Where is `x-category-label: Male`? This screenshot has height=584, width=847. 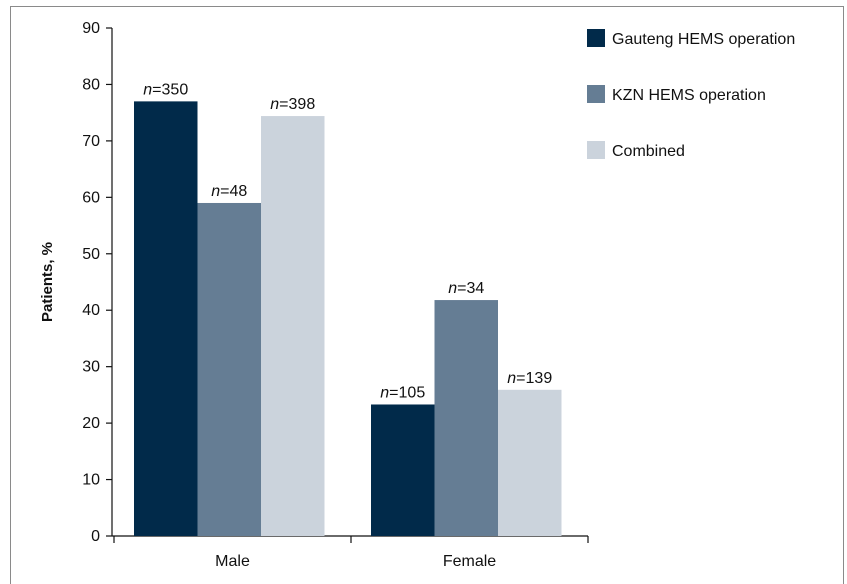 x-category-label: Male is located at coordinates (232, 561).